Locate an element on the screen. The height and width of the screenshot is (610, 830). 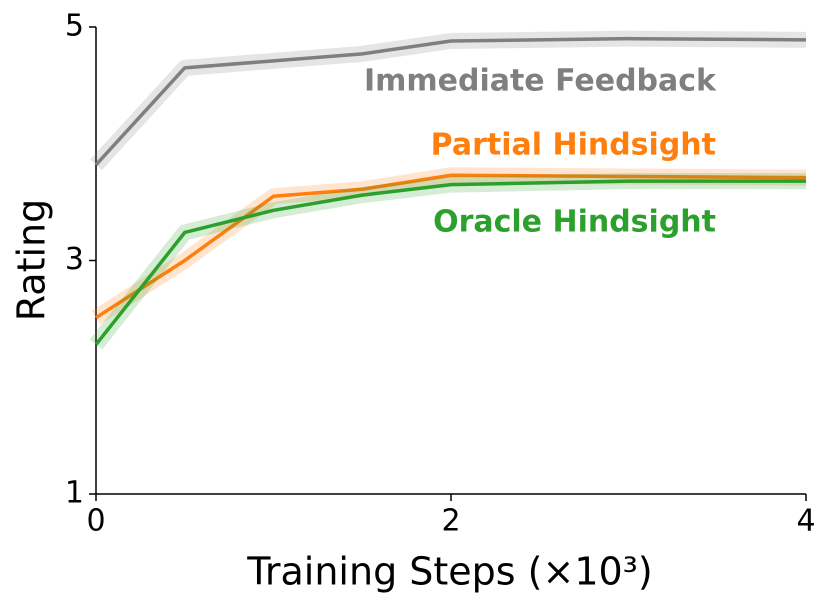
series-label: Partial Hindsight is located at coordinates (573, 145).